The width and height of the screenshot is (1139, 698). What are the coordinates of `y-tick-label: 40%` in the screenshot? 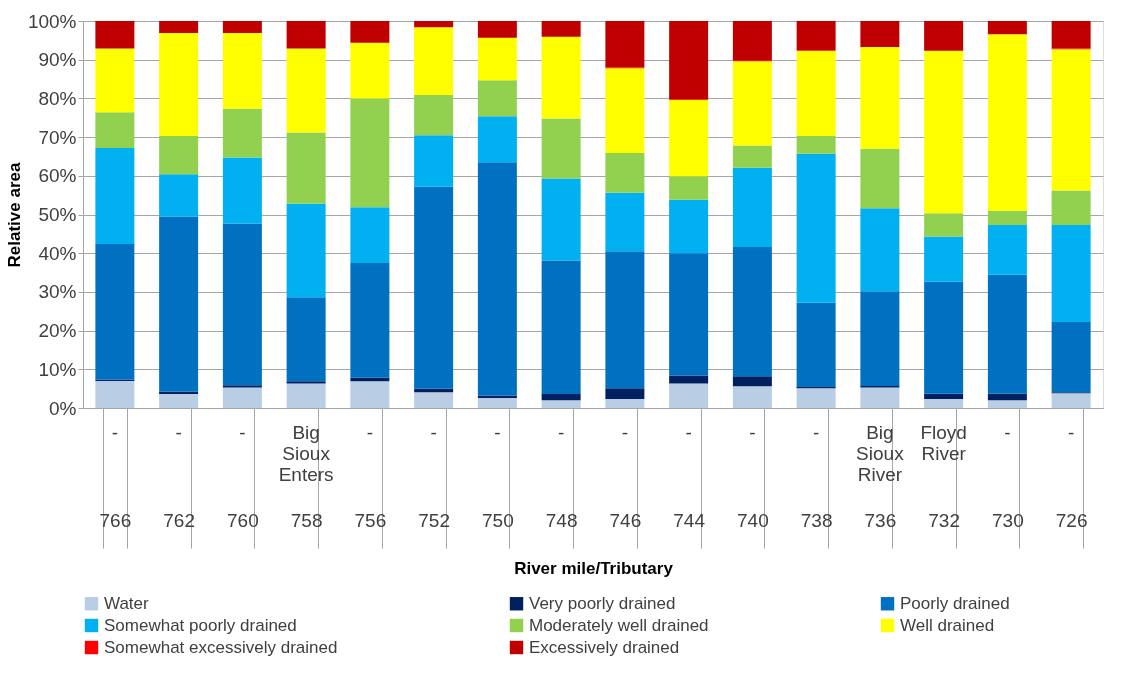 It's located at (57, 253).